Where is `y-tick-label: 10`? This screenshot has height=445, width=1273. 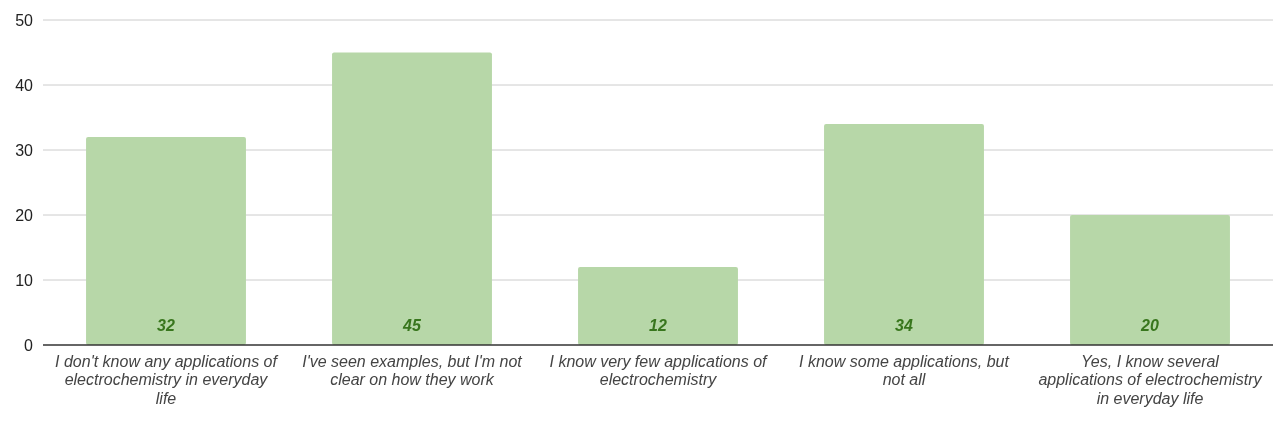 y-tick-label: 10 is located at coordinates (24, 280).